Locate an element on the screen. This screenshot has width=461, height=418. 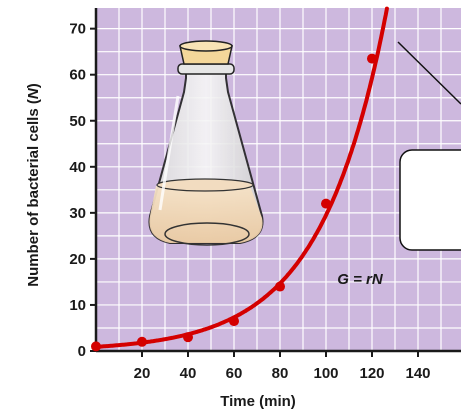
x-tick-label: 40 is located at coordinates (188, 373).